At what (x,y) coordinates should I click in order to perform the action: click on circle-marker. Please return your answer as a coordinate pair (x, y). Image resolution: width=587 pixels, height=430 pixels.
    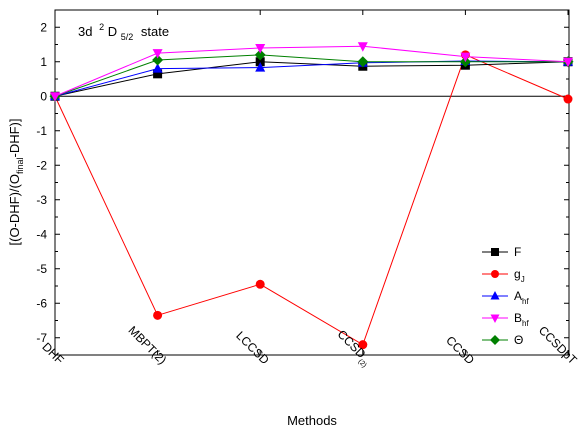
    Looking at the image, I should click on (495, 274).